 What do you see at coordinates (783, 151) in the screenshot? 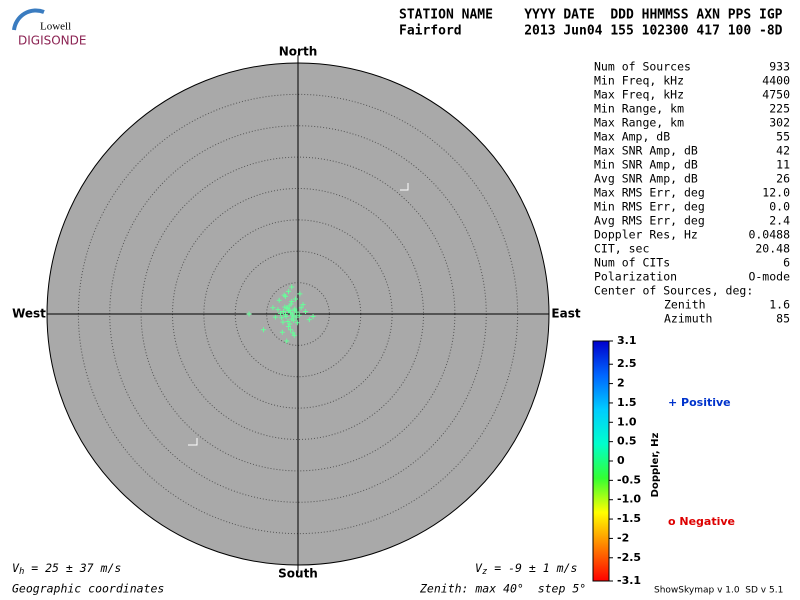
I see `stat-value: 42` at bounding box center [783, 151].